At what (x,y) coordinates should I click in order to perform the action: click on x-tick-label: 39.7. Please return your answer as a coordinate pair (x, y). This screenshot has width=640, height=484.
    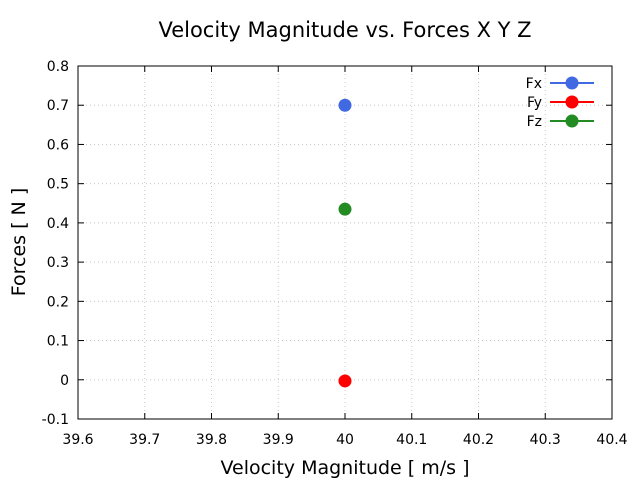
    Looking at the image, I should click on (144, 440).